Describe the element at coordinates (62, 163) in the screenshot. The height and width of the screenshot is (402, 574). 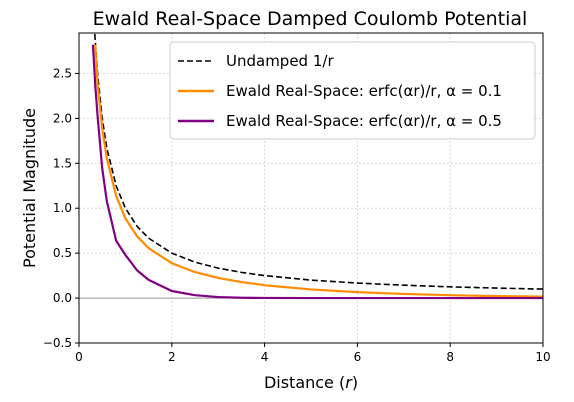
I see `y-tick-label-4: 1.5` at that location.